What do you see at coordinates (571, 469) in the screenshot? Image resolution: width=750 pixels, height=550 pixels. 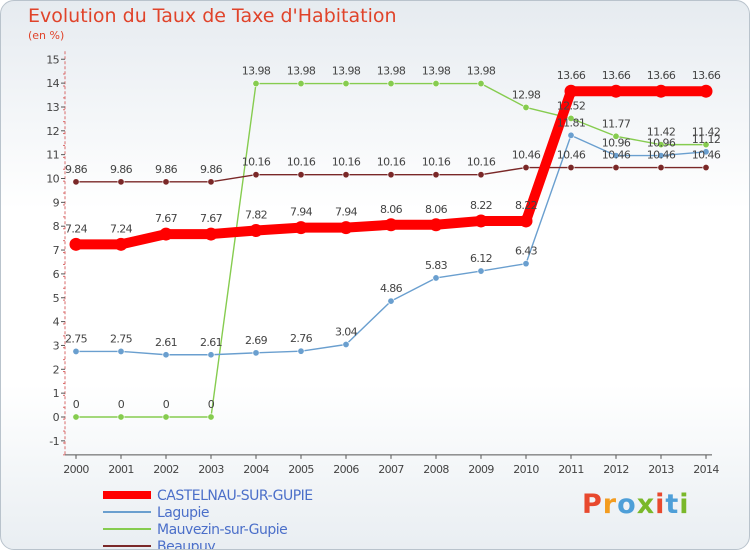 I see `x-tick-label: 2011` at bounding box center [571, 469].